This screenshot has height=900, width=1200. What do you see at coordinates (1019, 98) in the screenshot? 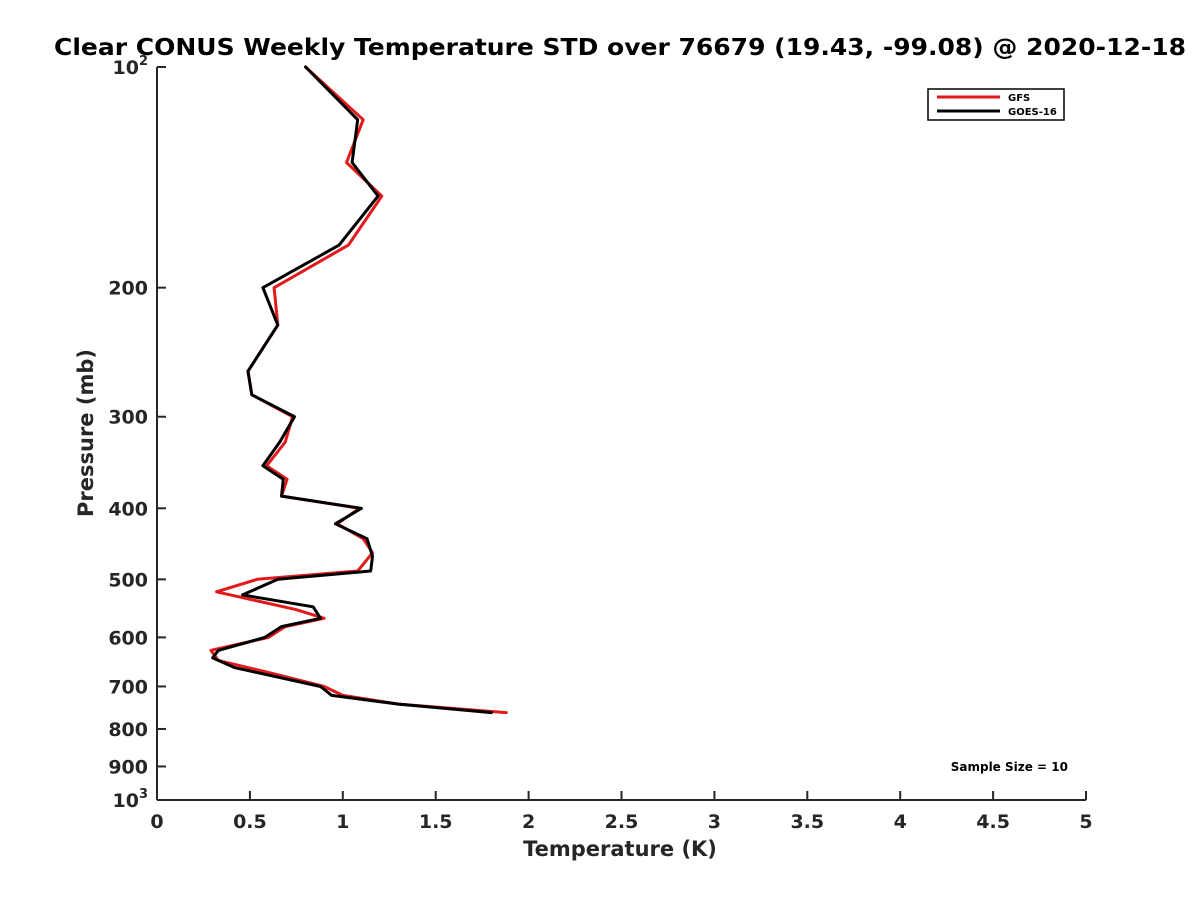
I see `legend-label-gfs: GFS` at bounding box center [1019, 98].